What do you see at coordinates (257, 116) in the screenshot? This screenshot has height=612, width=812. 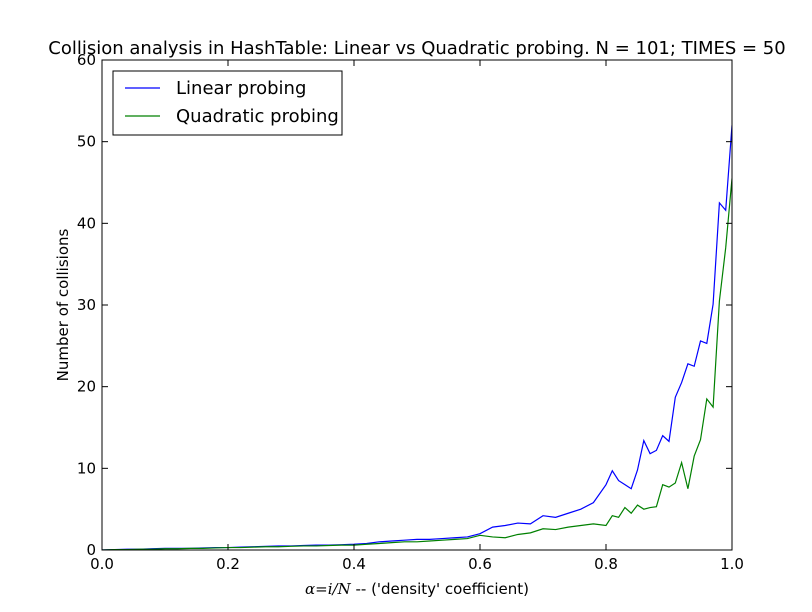 I see `legend-label-quadratic: Quadratic probing` at bounding box center [257, 116].